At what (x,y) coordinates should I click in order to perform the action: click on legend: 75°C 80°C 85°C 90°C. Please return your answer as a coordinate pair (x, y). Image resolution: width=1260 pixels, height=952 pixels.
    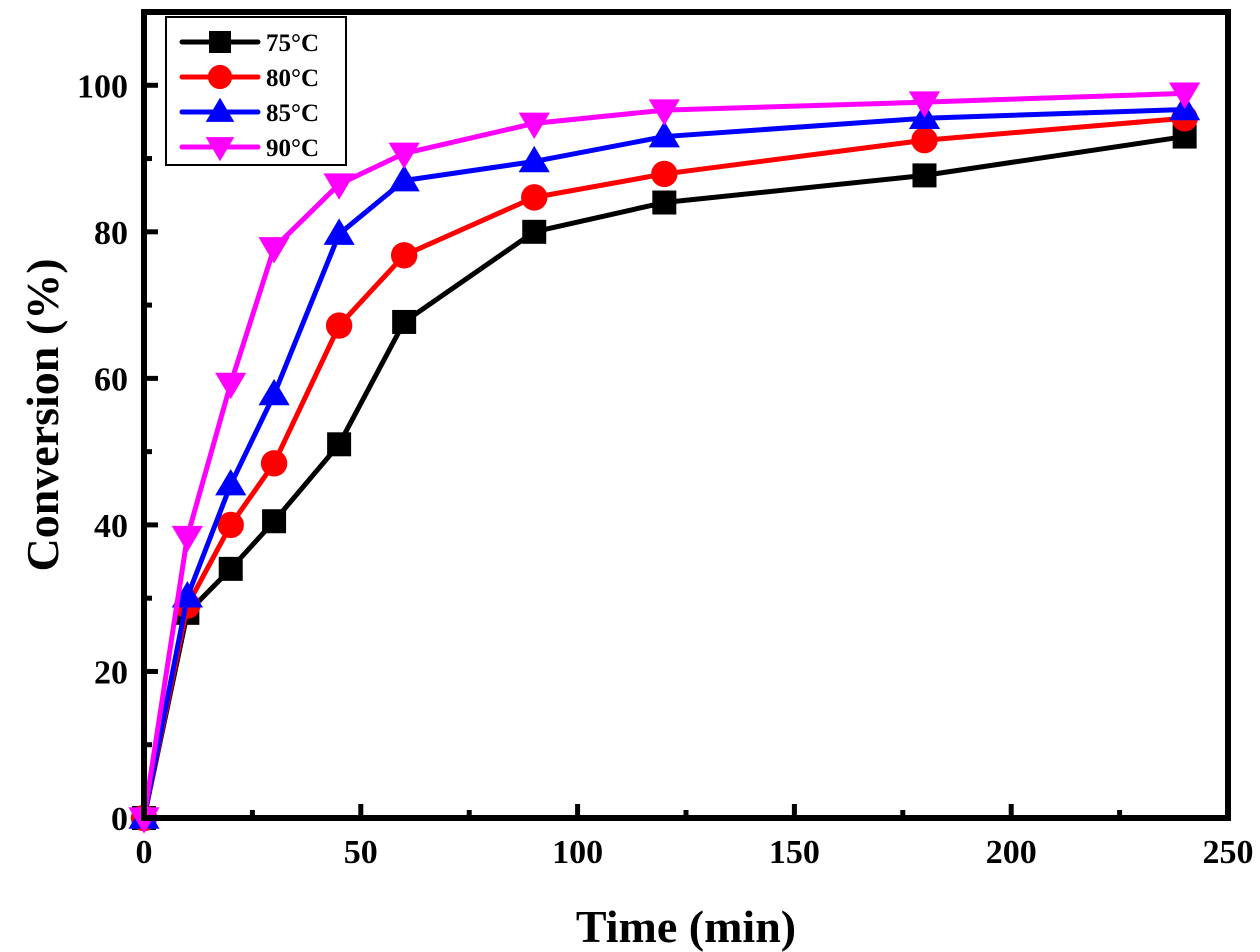
    Looking at the image, I should click on (256, 91).